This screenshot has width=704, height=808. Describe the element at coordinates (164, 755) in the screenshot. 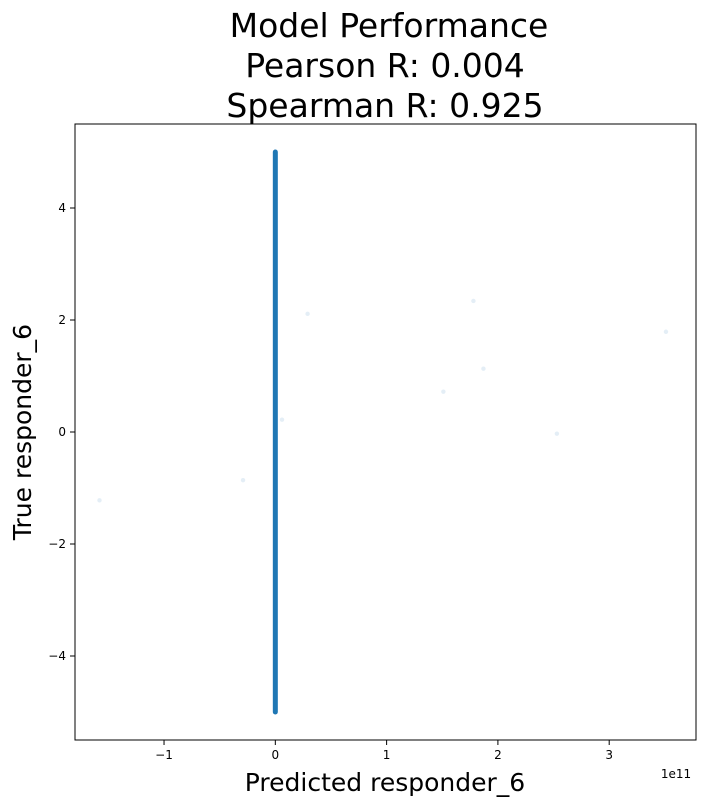

I see `x-tick-label: −1` at that location.